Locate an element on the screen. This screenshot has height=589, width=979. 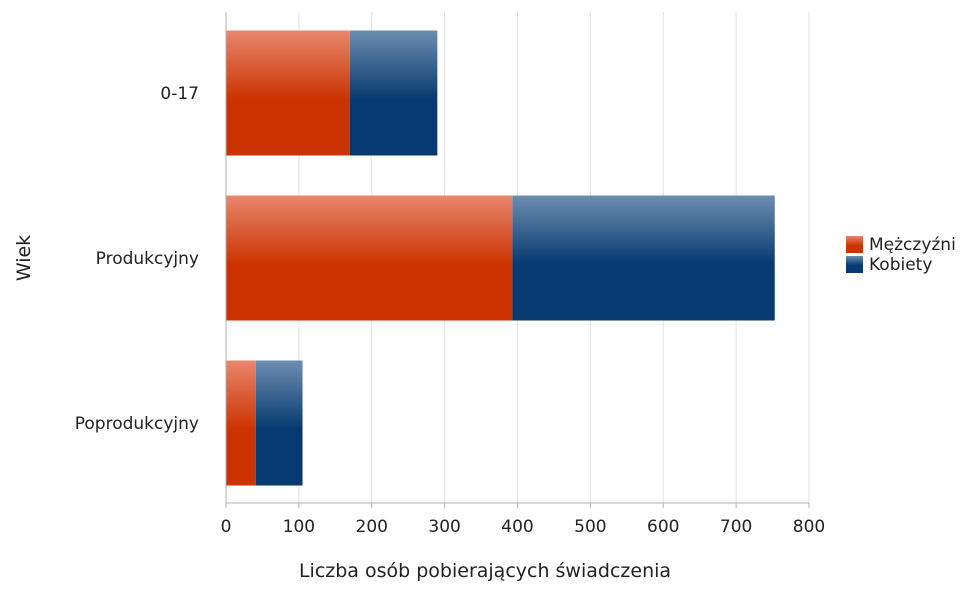
y-category-label: Produkcyjny is located at coordinates (147, 259).